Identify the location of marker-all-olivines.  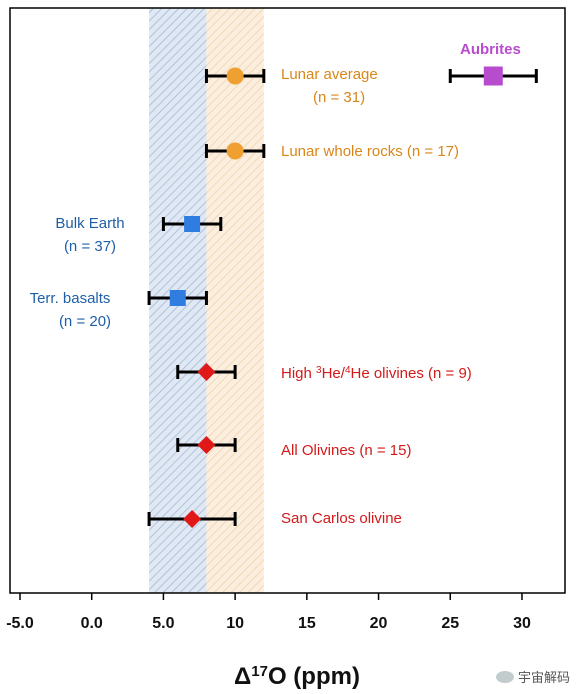
(206, 445).